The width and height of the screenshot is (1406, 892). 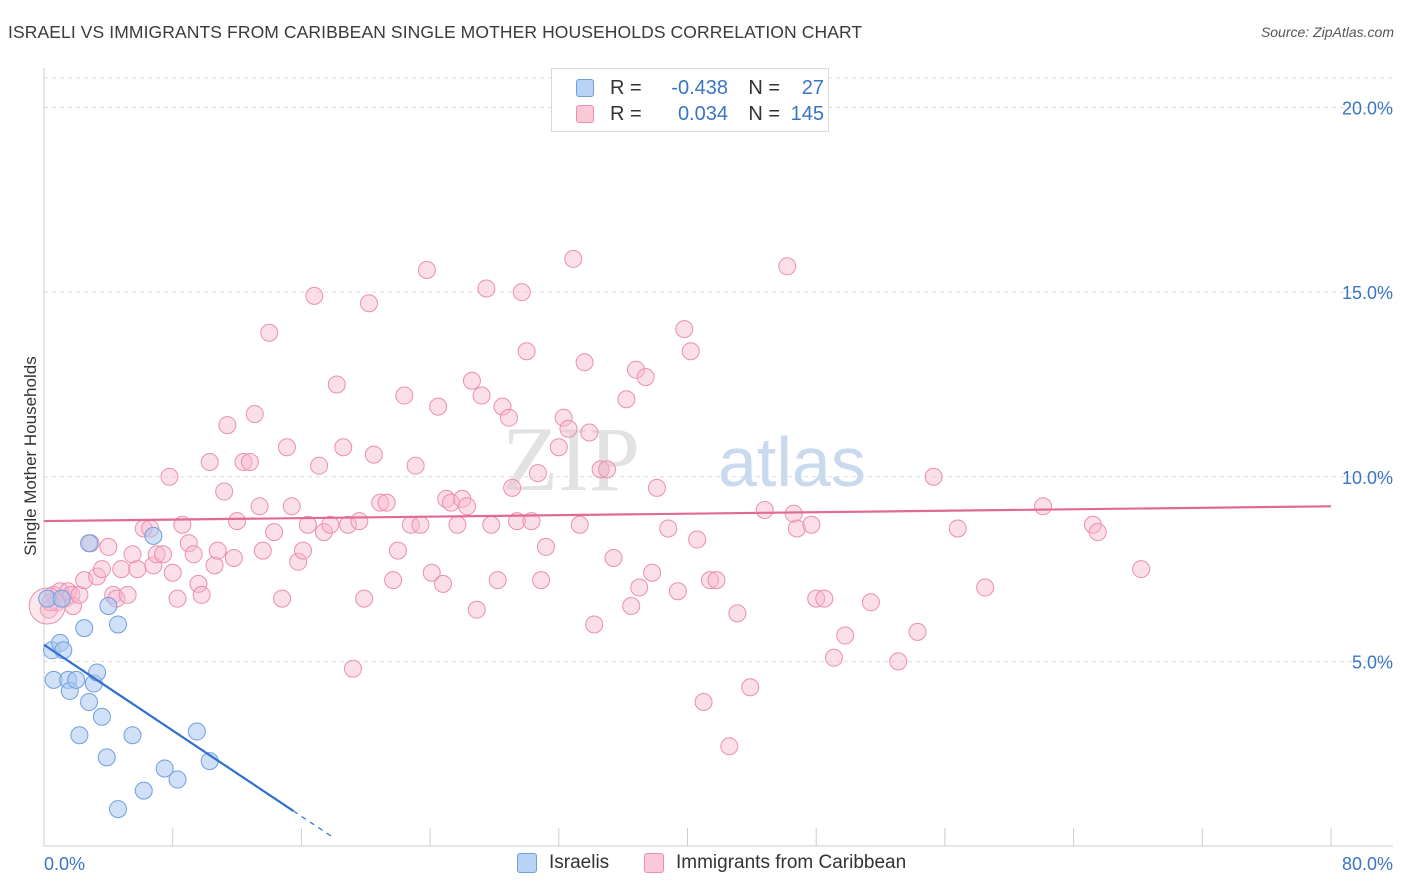 I want to click on legend-row-caribbean: R = 0.034 N = 145, so click(x=700, y=114).